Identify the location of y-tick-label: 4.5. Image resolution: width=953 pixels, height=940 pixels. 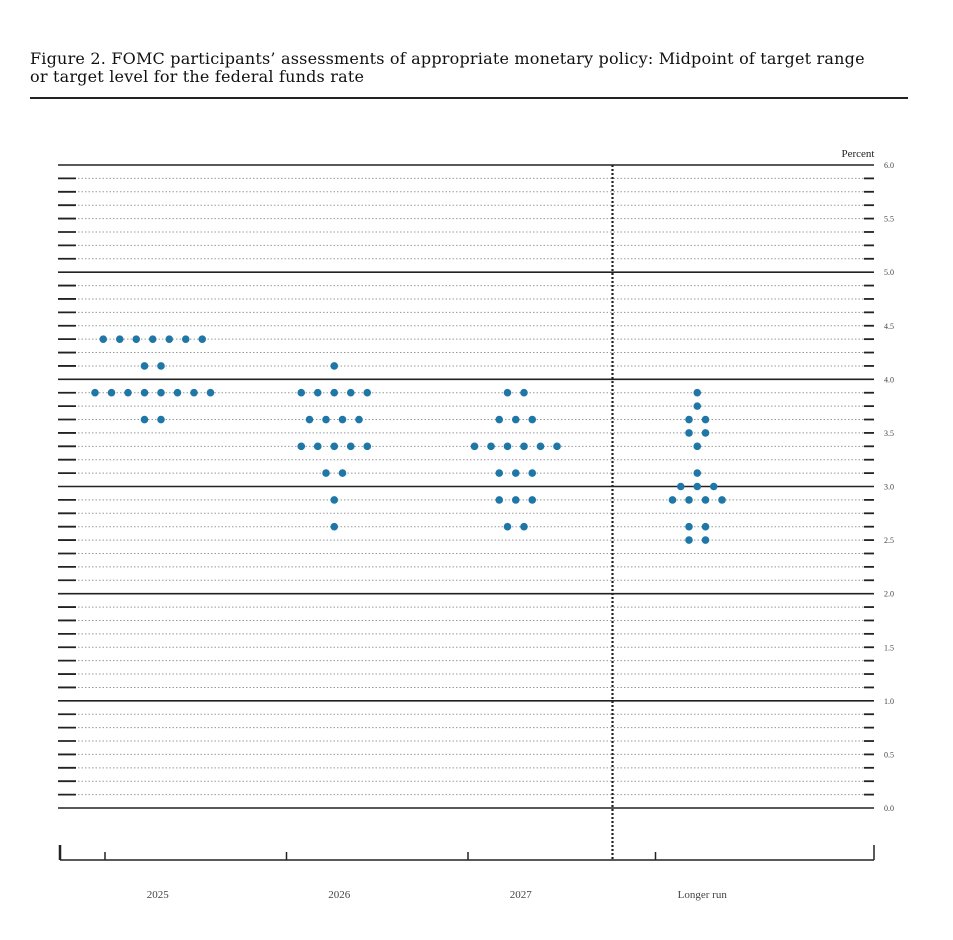
(889, 326).